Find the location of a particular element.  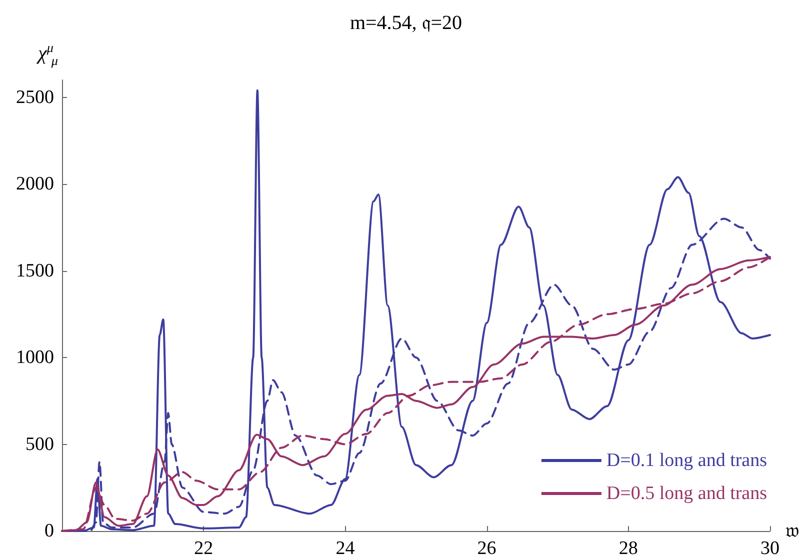

y-tick-label: 1000 is located at coordinates (35, 357).